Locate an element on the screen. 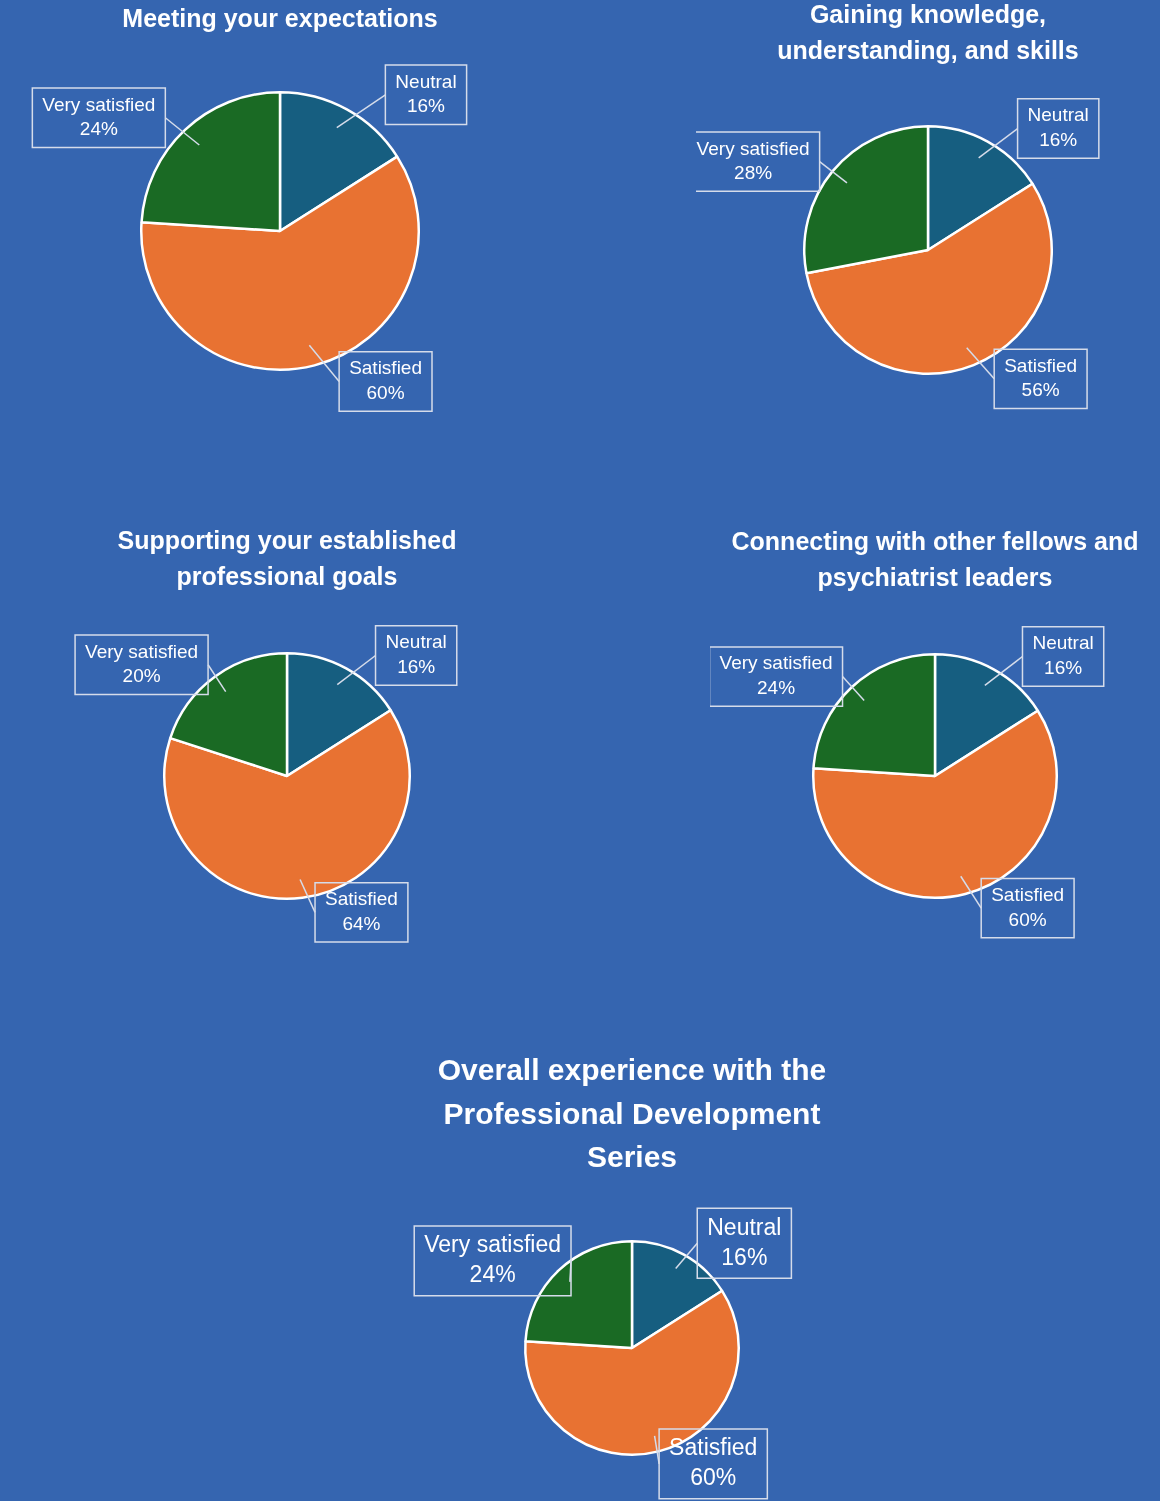  data-label: 64% is located at coordinates (361, 923).